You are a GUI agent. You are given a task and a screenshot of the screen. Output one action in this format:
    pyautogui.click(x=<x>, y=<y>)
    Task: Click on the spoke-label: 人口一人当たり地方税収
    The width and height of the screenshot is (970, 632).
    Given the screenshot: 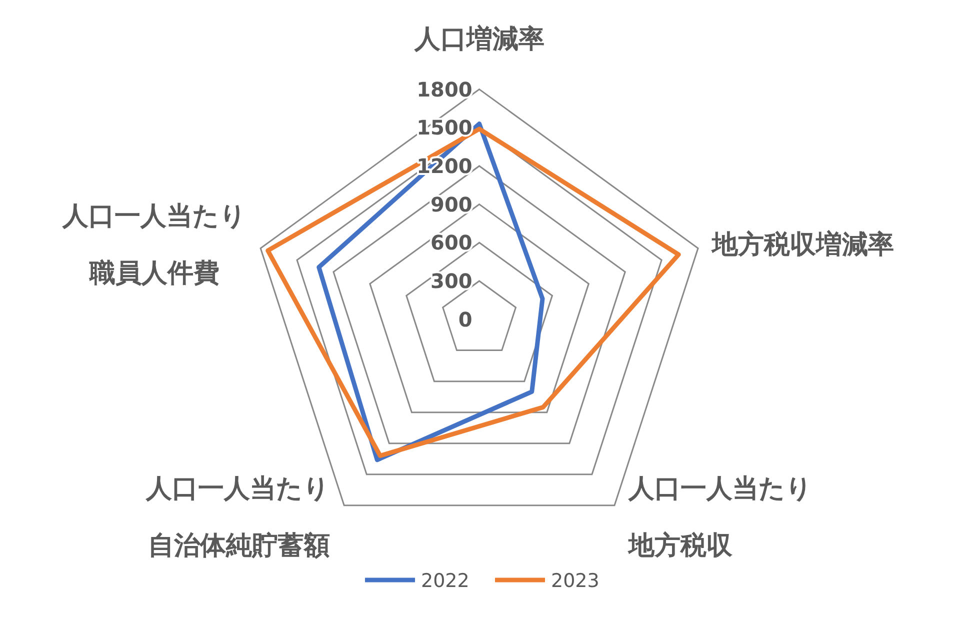 What is the action you would take?
    pyautogui.click(x=719, y=517)
    